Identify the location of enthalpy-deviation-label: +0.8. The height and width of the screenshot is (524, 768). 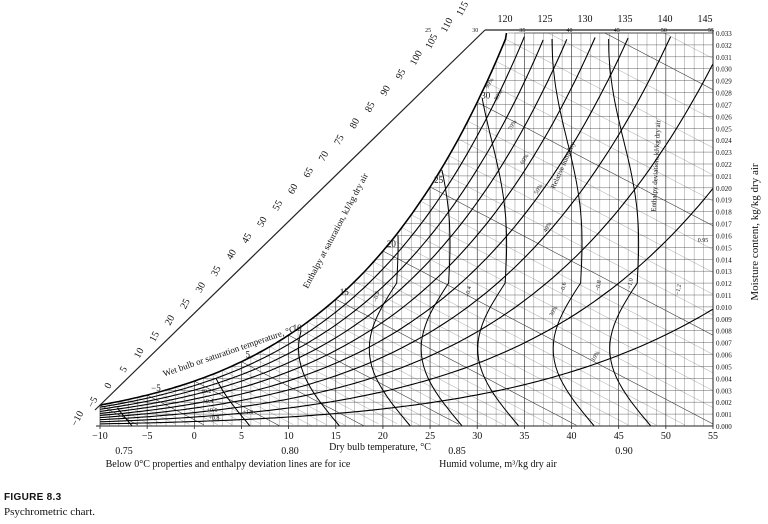
(214, 419).